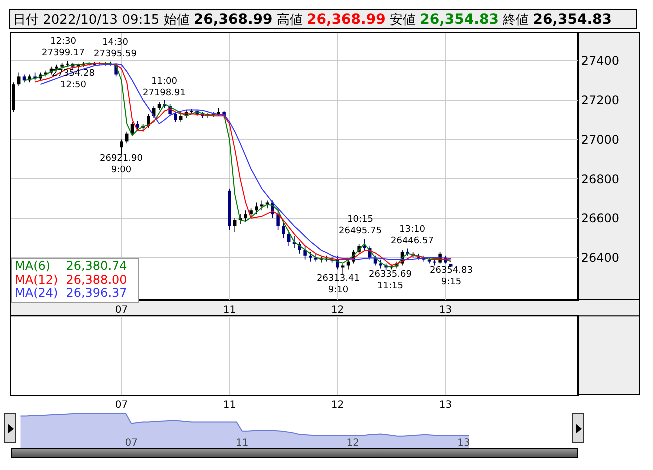  I want to click on category-label: 07, so click(121, 405).